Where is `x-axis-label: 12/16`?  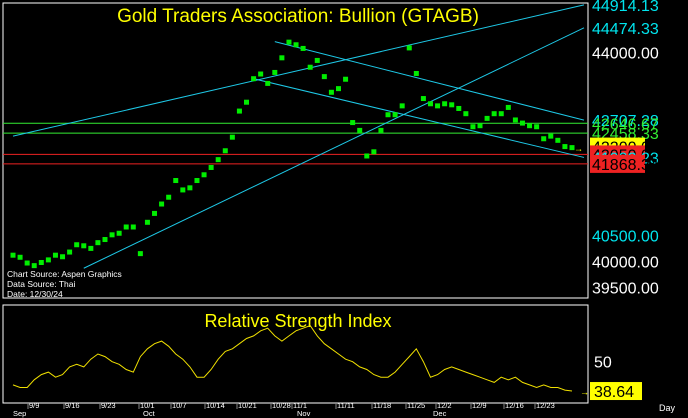
x-axis-label: 12/16 is located at coordinates (514, 405).